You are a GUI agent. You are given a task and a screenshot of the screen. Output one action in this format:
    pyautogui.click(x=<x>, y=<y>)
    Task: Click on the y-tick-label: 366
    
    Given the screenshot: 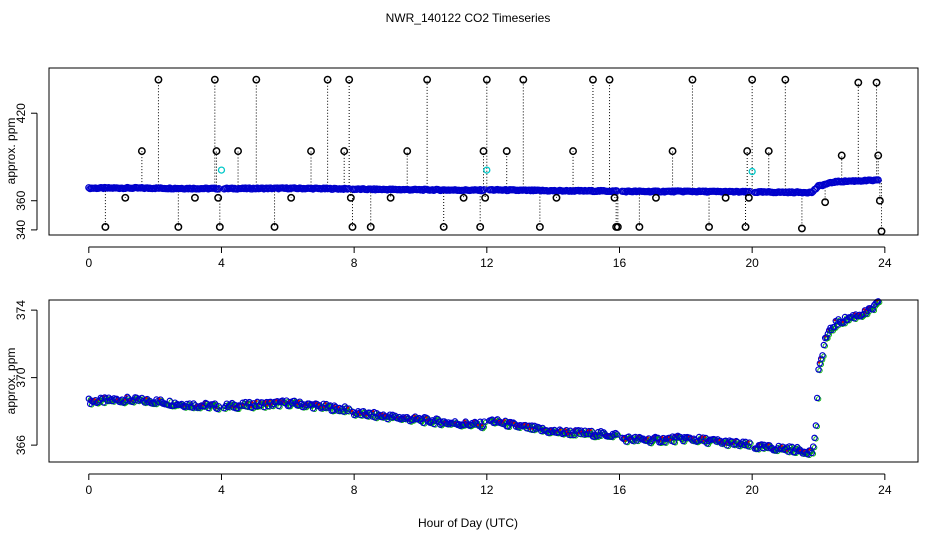 What is the action you would take?
    pyautogui.click(x=21, y=445)
    